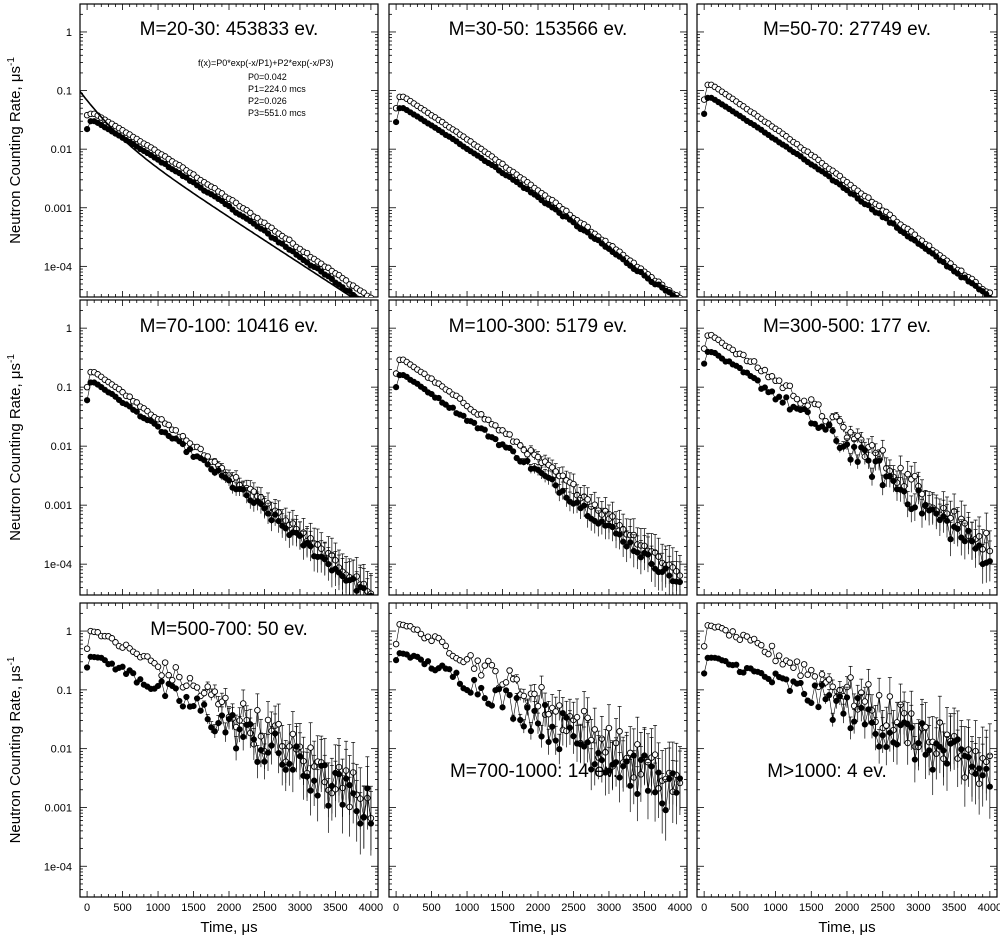 This screenshot has width=1000, height=940. I want to click on fit-param: P1=224.0 mcs, so click(277, 89).